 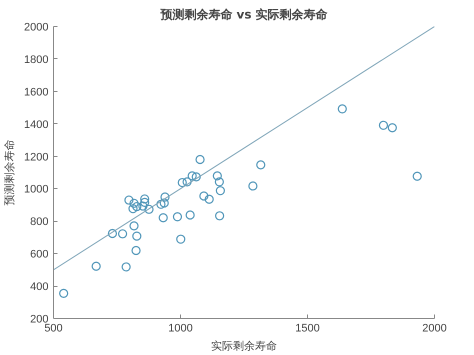 I want to click on x-tick-label: 1000, so click(x=180, y=328).